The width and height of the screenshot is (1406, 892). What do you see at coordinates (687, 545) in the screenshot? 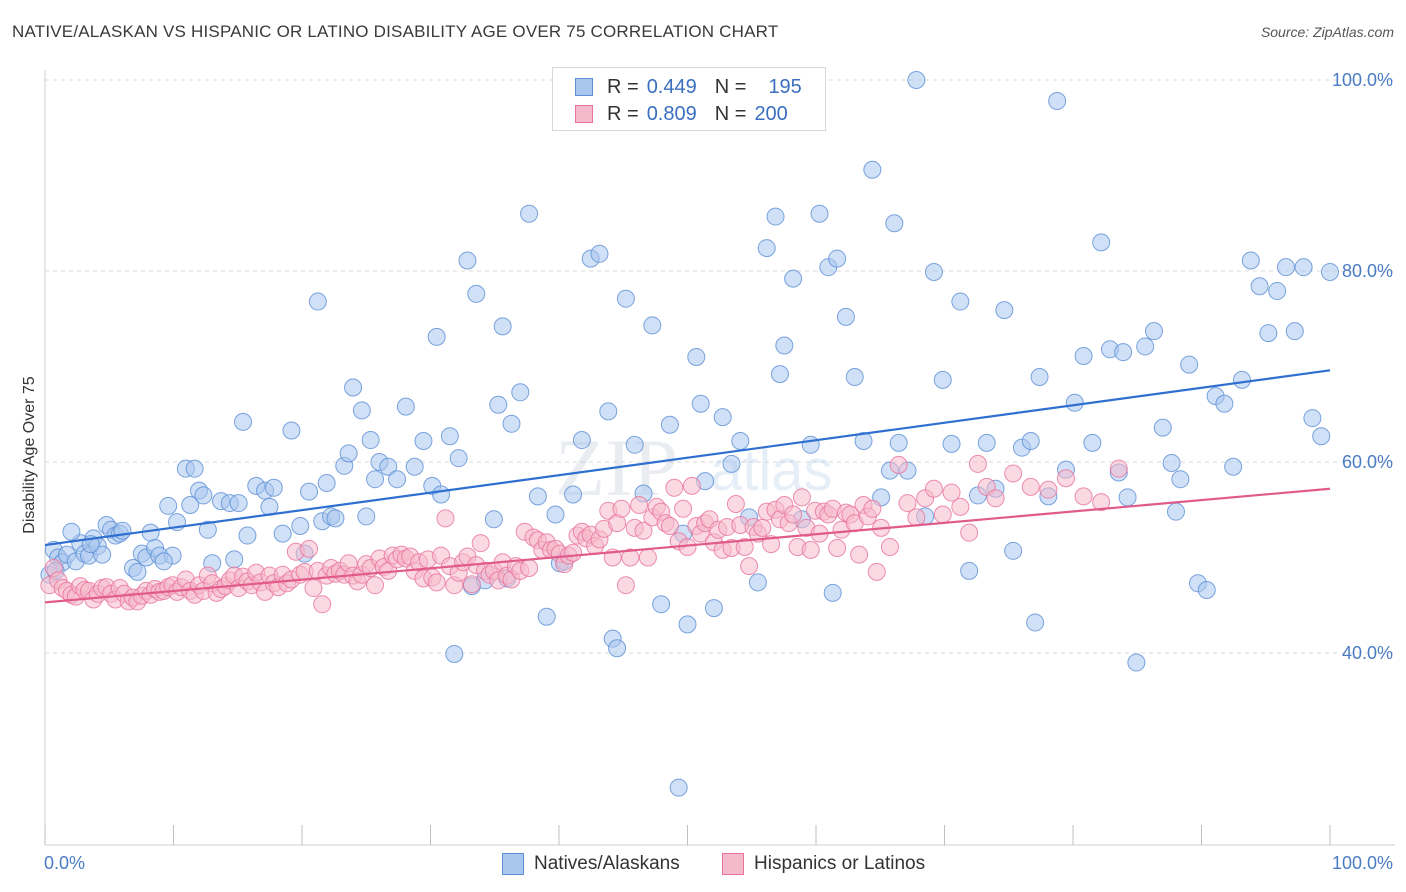
I see `hispanics-trend-line` at bounding box center [687, 545].